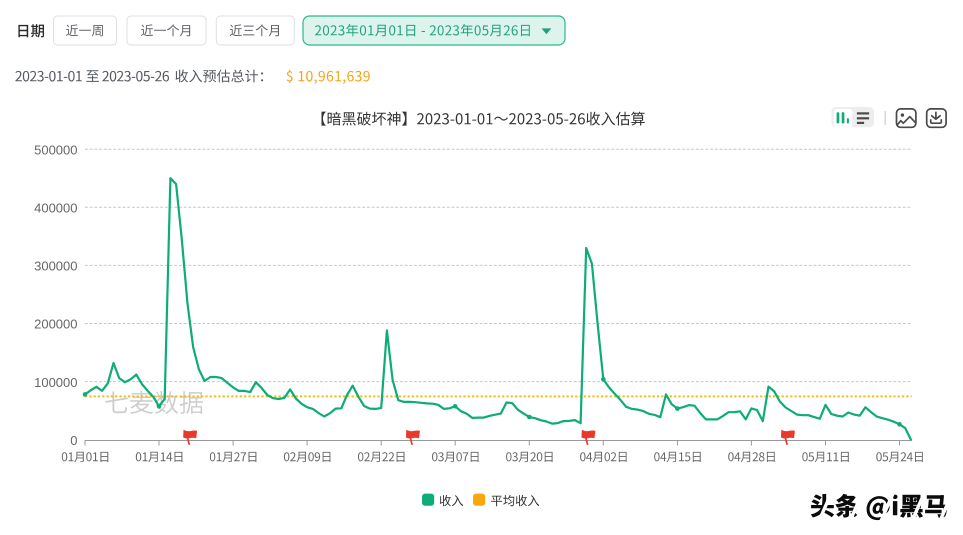  What do you see at coordinates (55, 266) in the screenshot?
I see `svg-text: 300000` at bounding box center [55, 266].